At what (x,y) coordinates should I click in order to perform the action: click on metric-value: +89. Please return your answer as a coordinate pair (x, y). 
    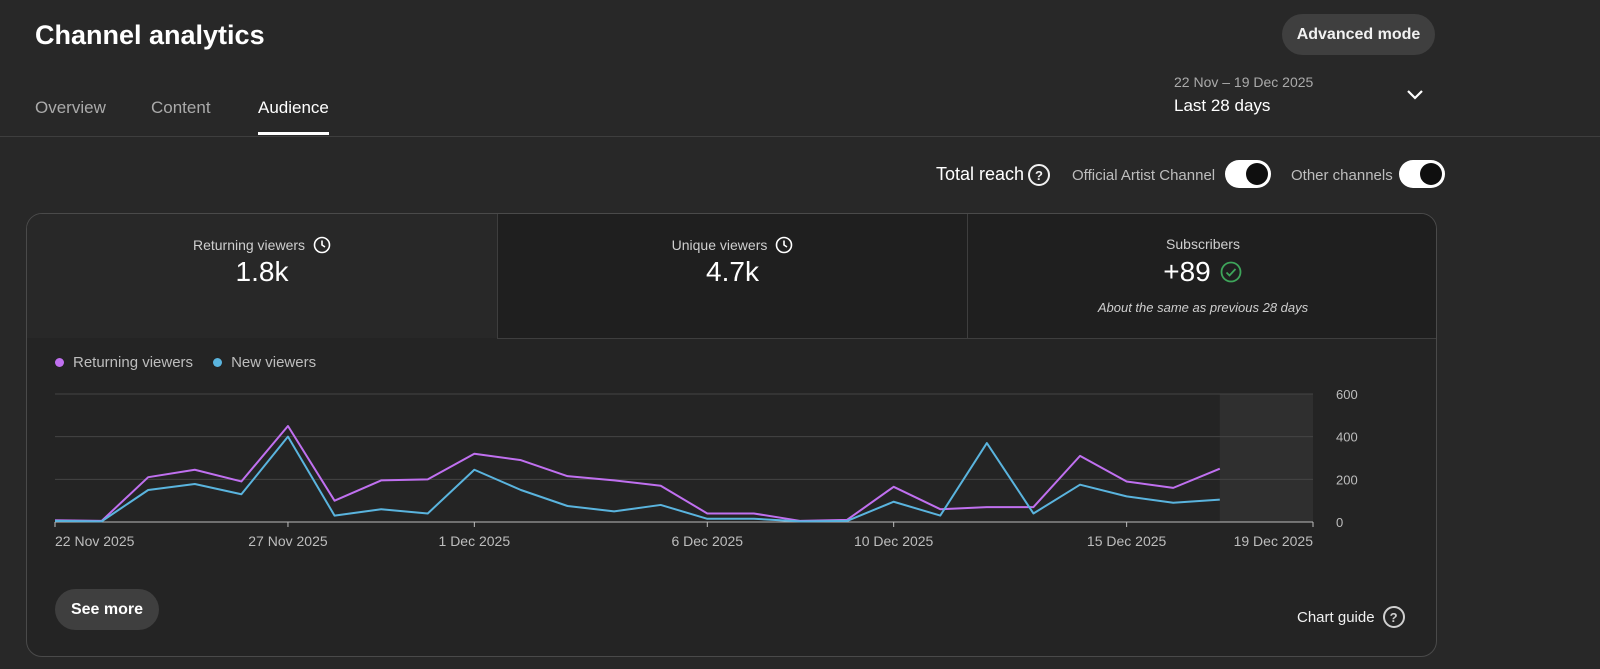
    Looking at the image, I should click on (1202, 272).